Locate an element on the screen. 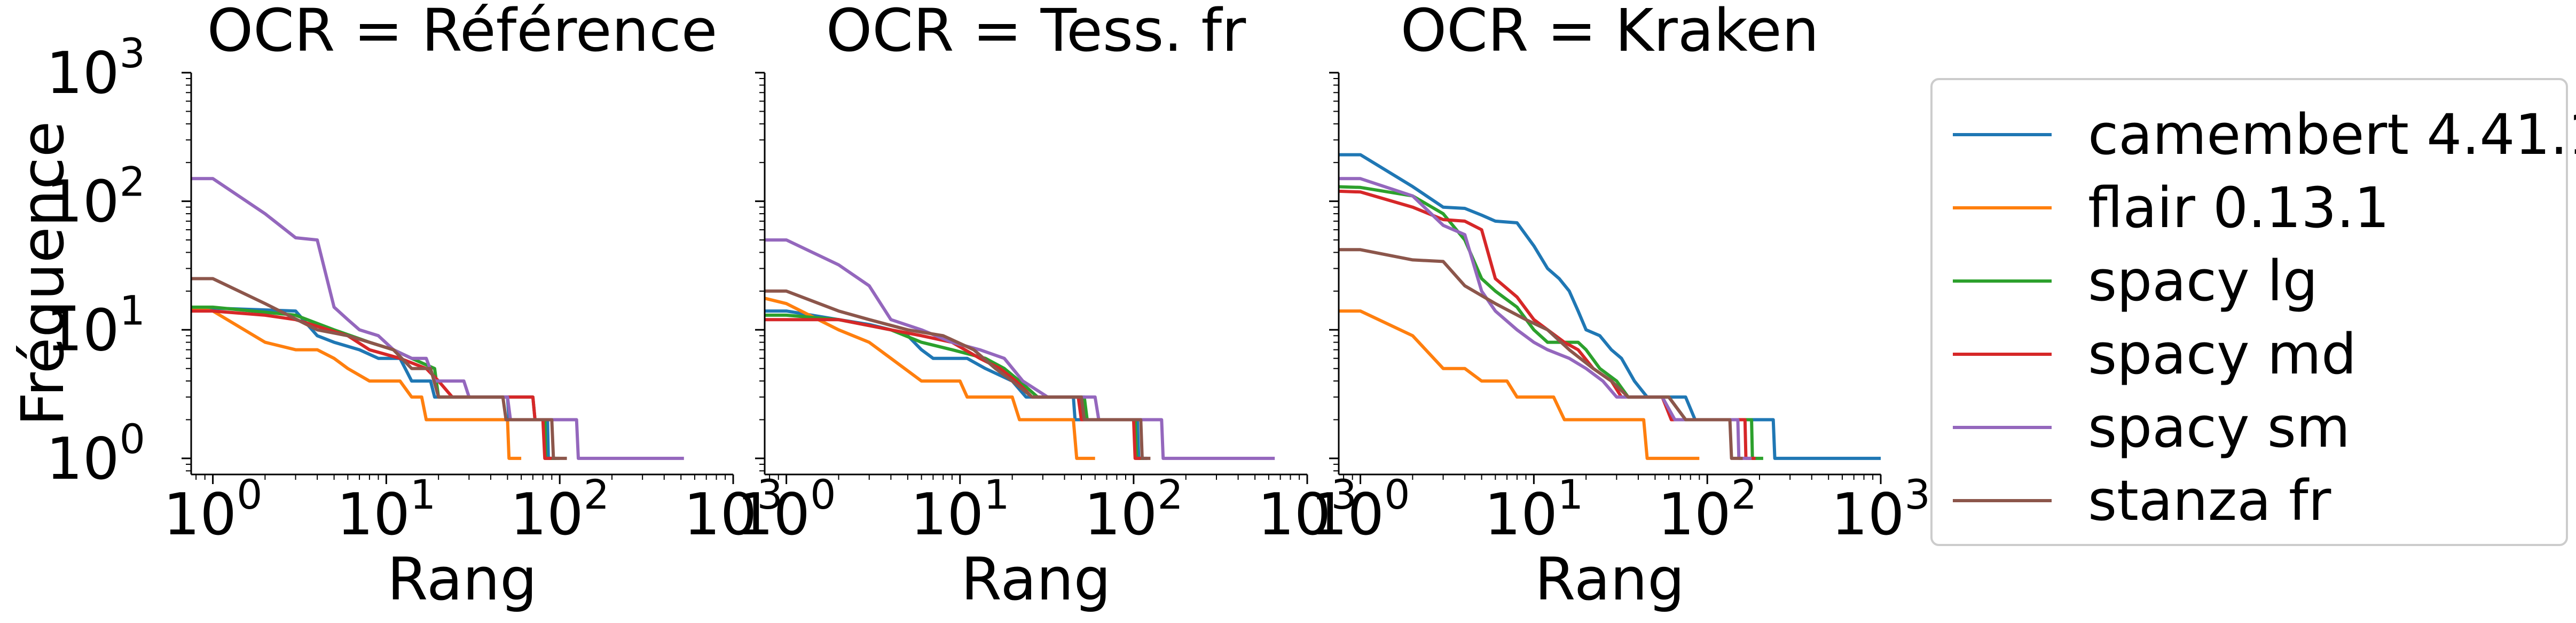 The image size is (2576, 623). legend-label: camembert 4.41.1 is located at coordinates (2332, 134).